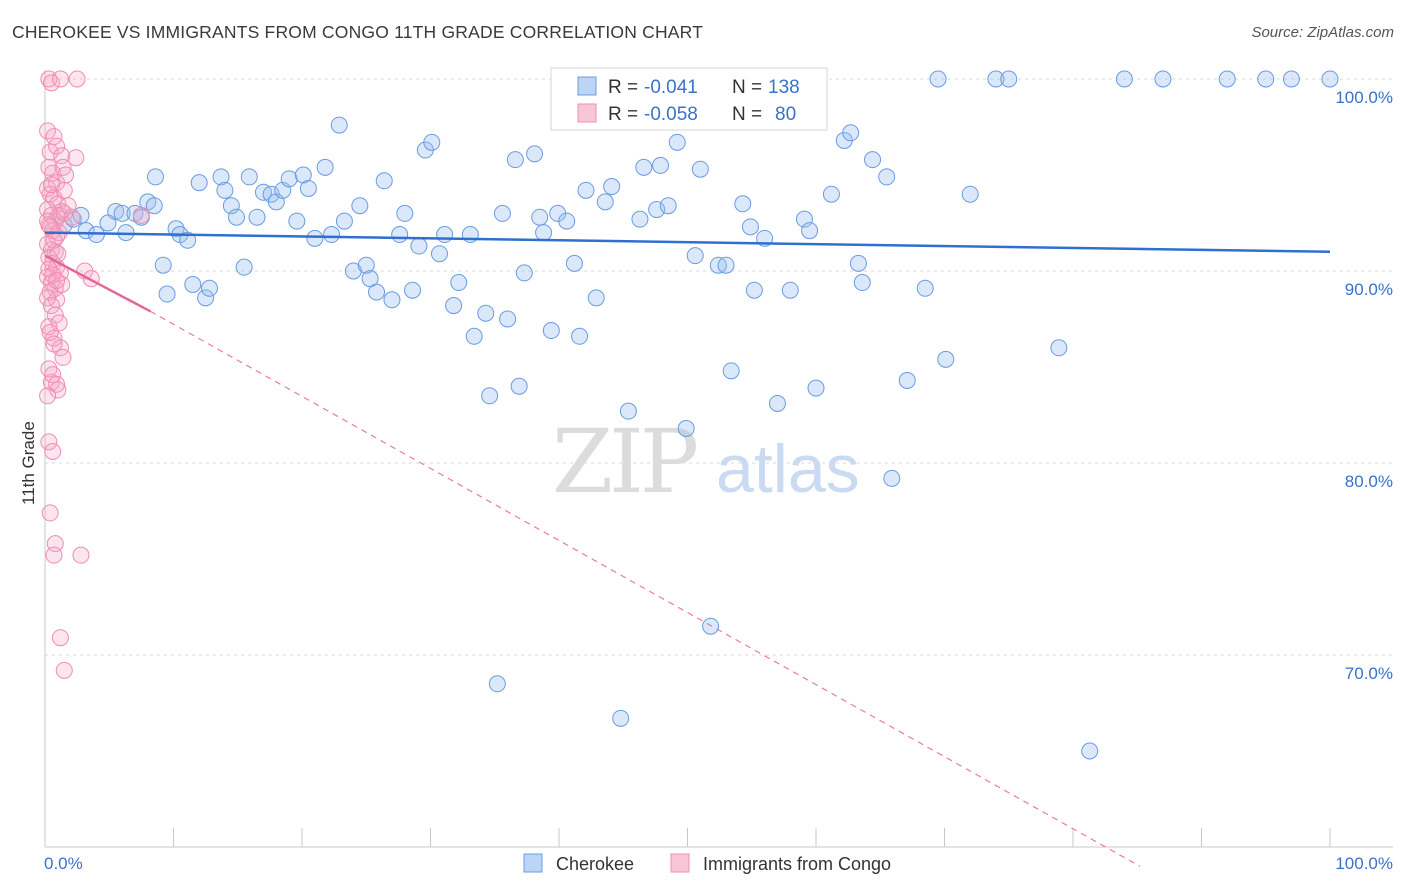  I want to click on bottom-legend: Cherokee Immigrants from Congo, so click(707, 863).